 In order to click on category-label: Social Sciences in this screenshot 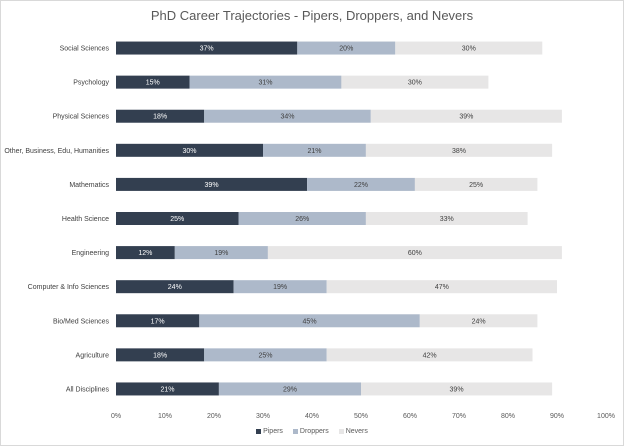, I will do `click(85, 49)`.